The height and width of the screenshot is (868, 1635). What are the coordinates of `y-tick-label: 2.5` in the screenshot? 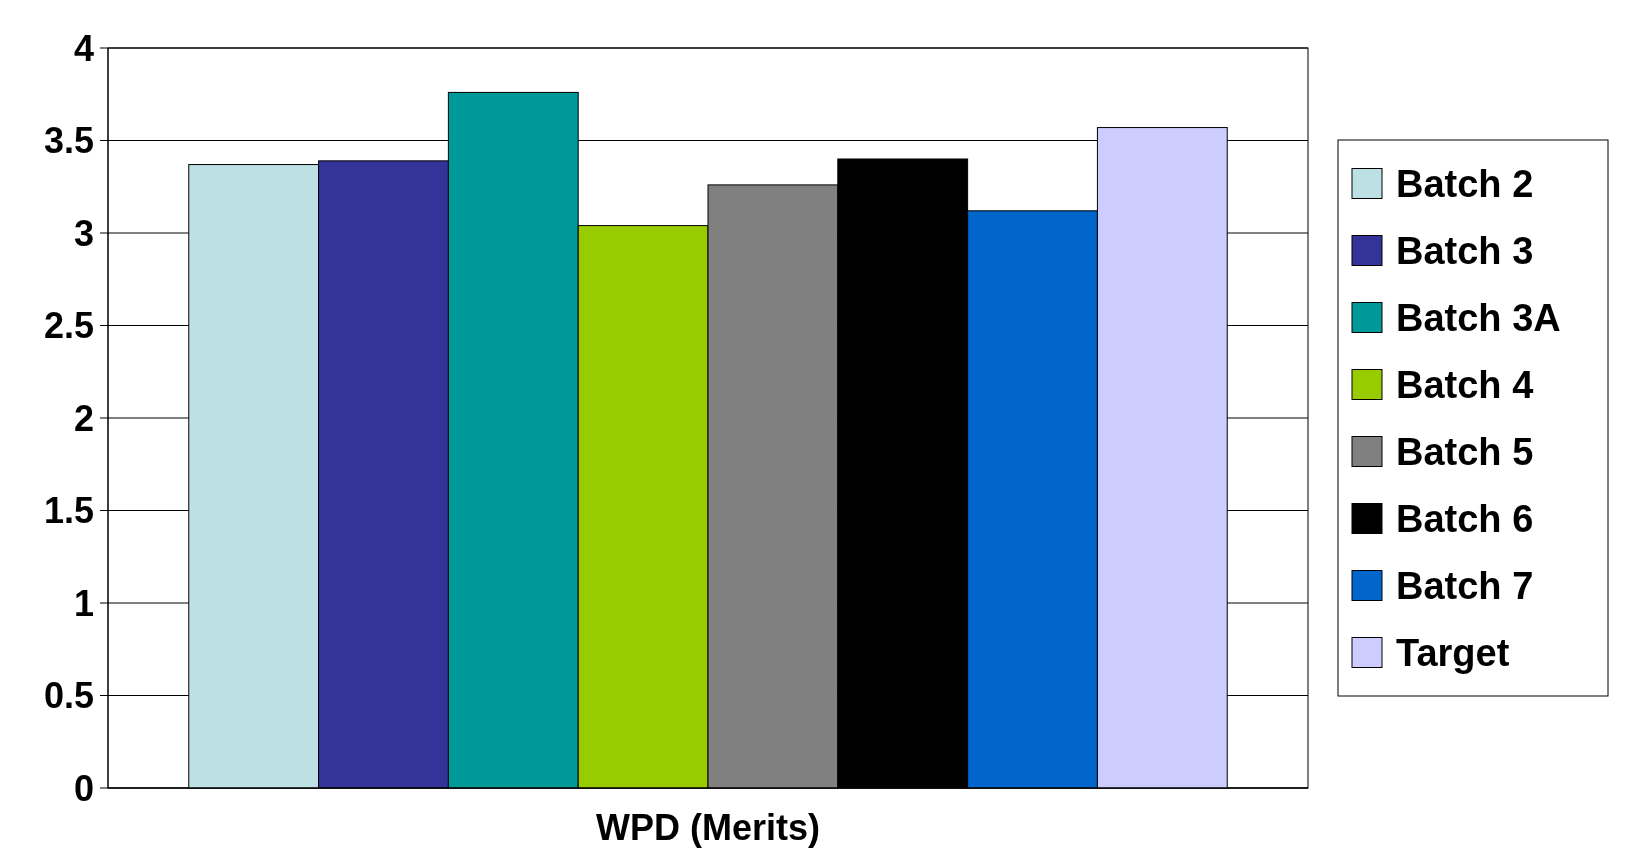 It's located at (68, 326).